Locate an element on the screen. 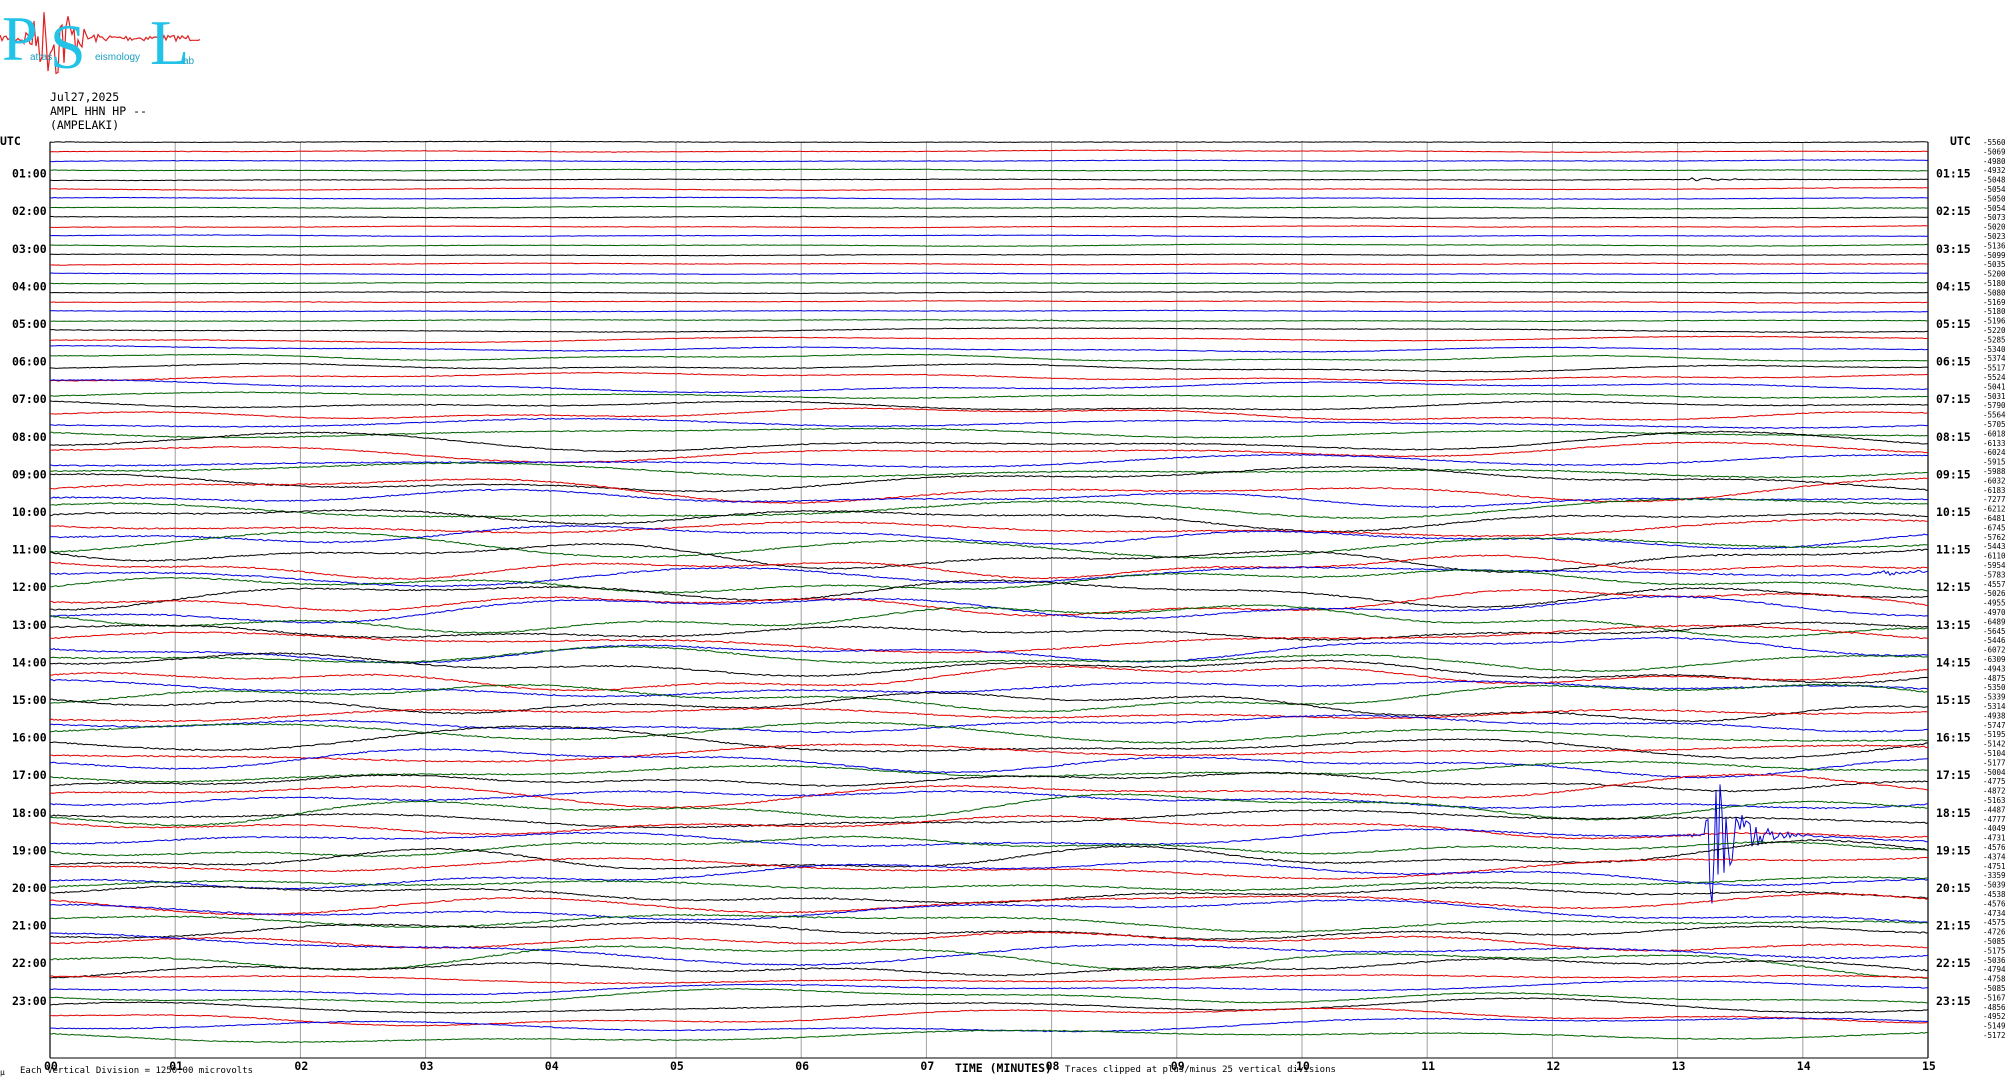 This screenshot has height=1080, width=2010. trace-offset-label: -5020 is located at coordinates (1994, 227).